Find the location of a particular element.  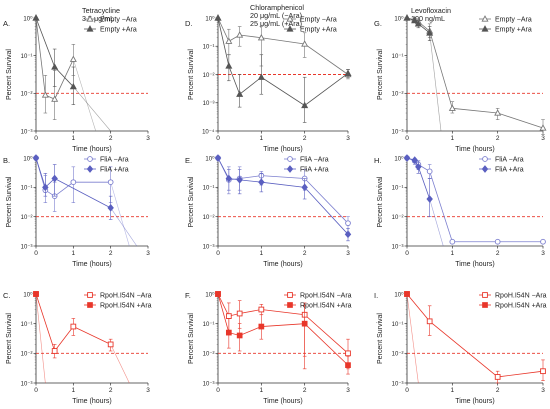

panel-label: A. is located at coordinates (6, 23).